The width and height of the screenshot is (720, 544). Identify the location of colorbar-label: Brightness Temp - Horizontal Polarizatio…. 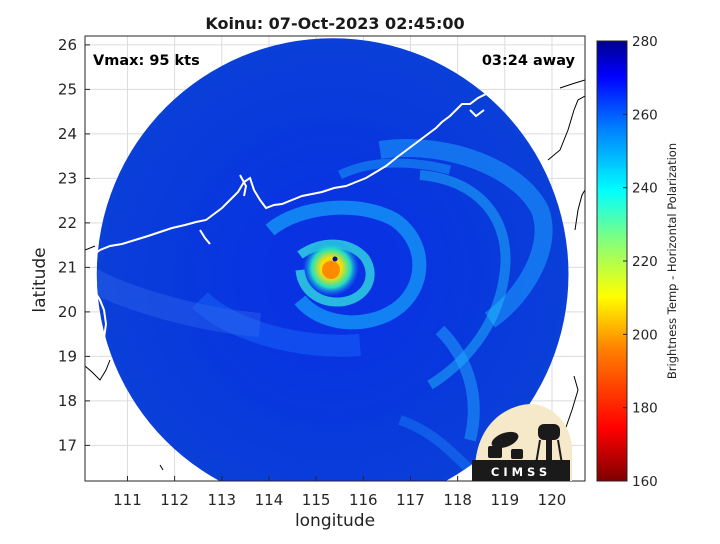
(672, 261).